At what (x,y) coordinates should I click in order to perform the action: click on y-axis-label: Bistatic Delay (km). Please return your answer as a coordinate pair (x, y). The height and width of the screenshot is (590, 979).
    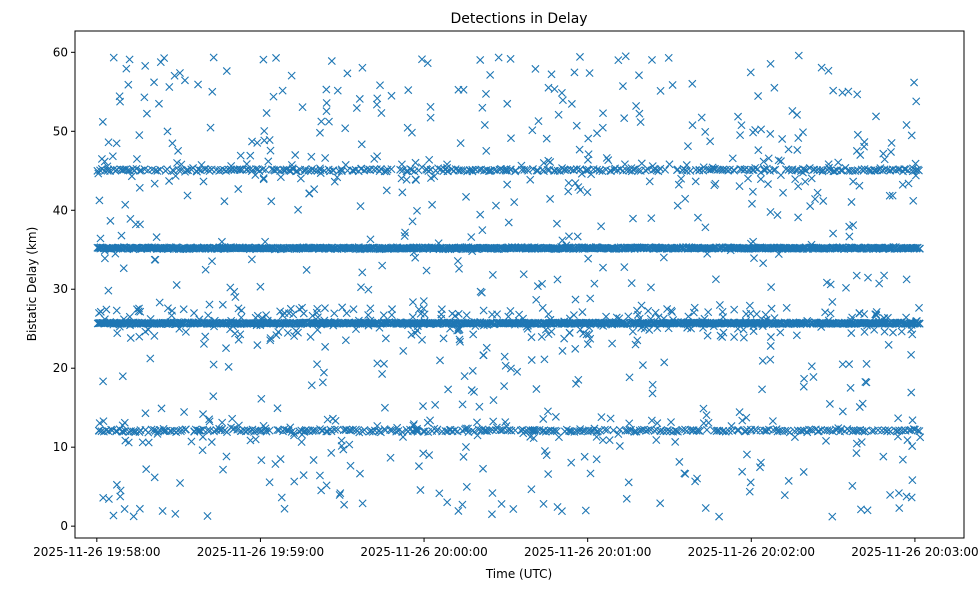
    Looking at the image, I should click on (32, 284).